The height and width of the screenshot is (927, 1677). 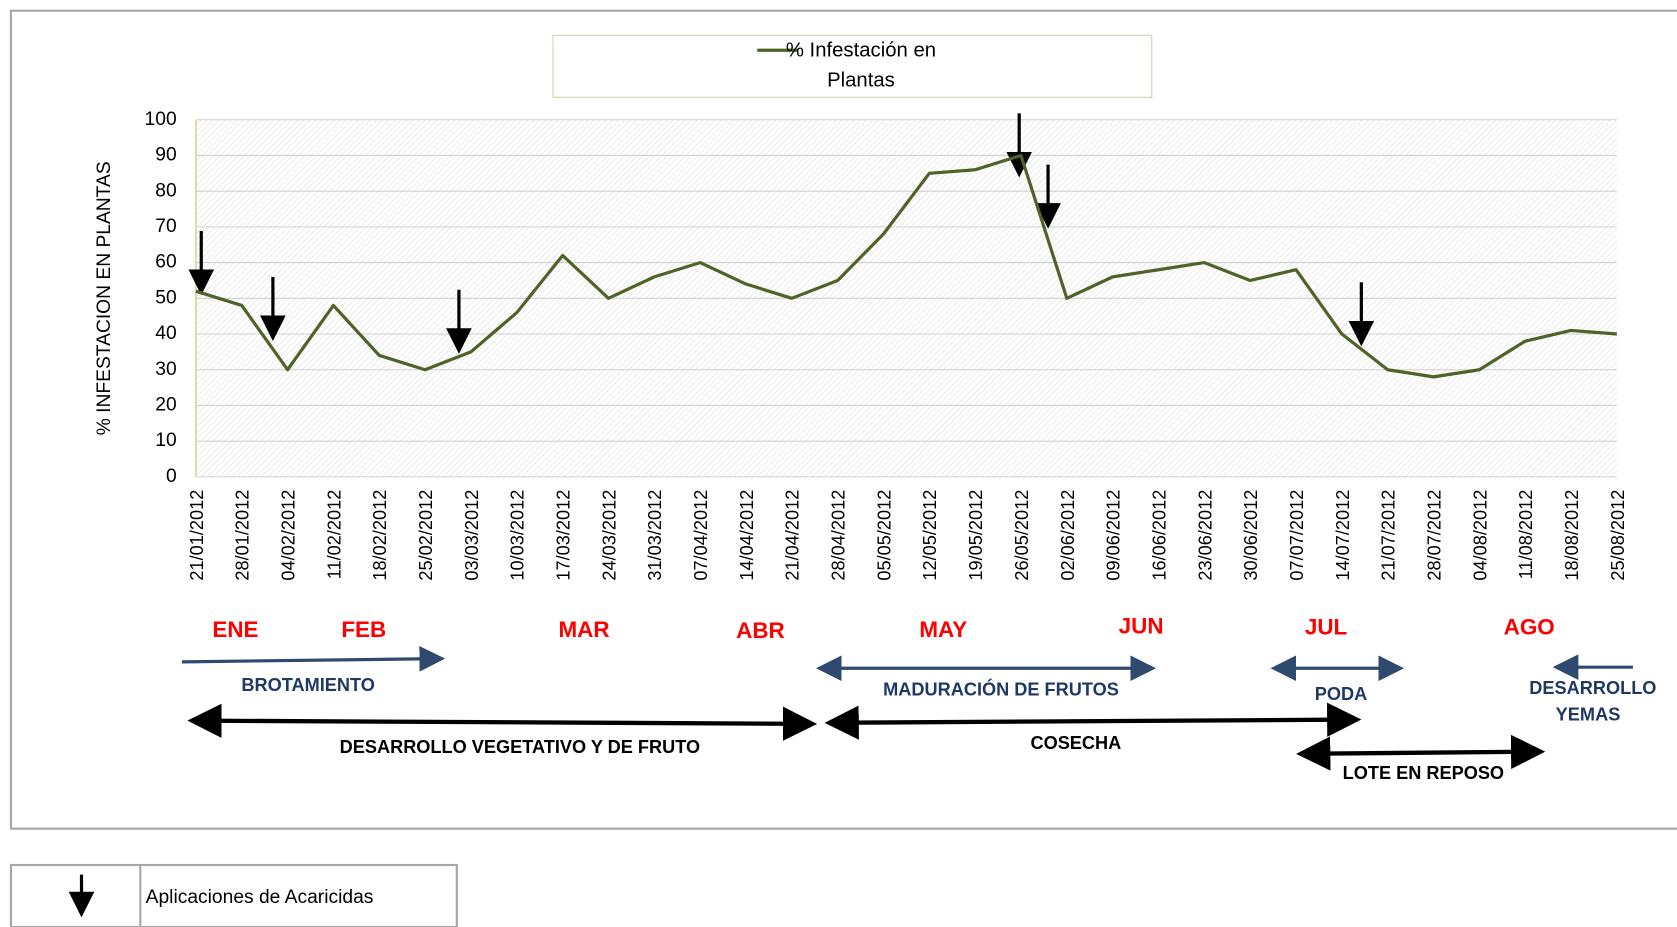 I want to click on key-table: Aplicaciones de Acaricidas, so click(x=233, y=895).